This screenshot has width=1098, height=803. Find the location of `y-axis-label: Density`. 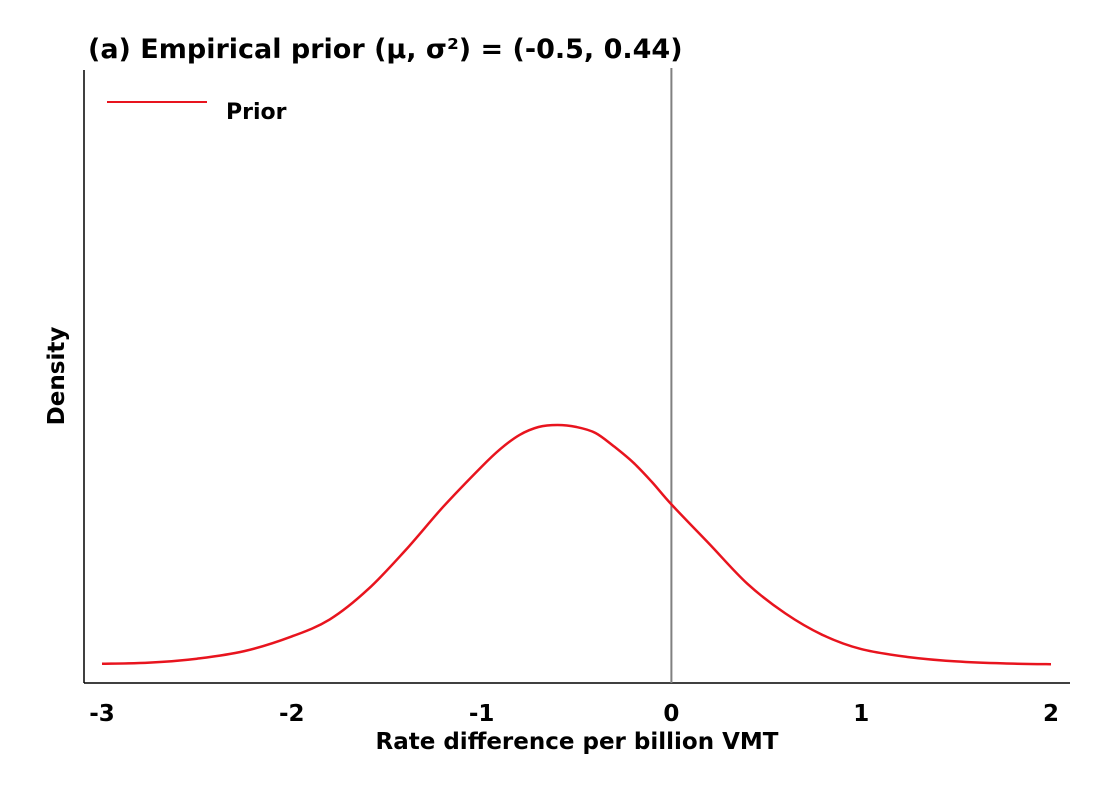

y-axis-label: Density is located at coordinates (57, 376).